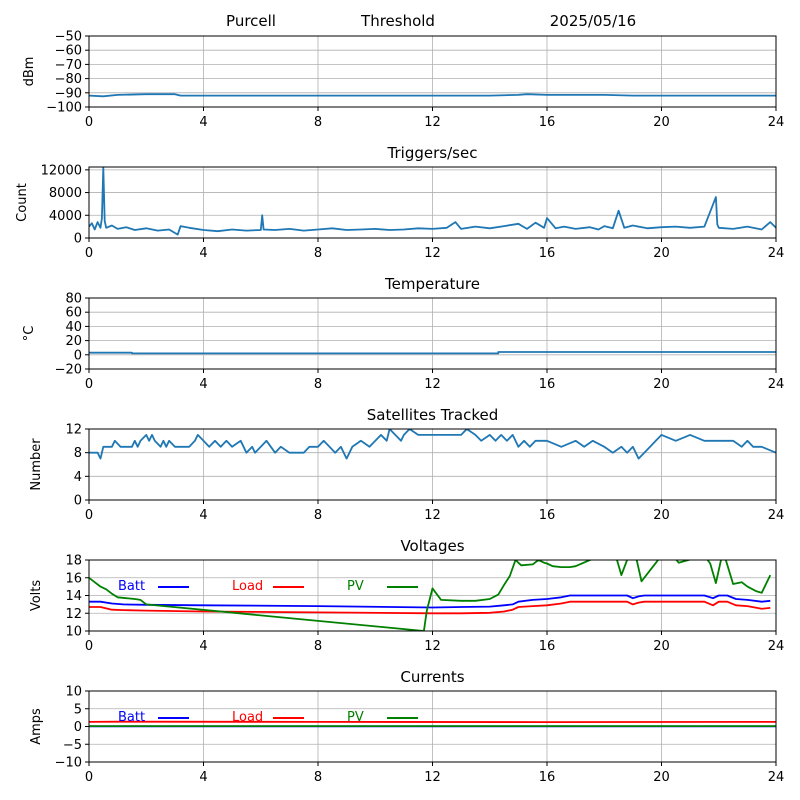 This screenshot has height=800, width=800. I want to click on y-tick-label: 18, so click(73, 561).